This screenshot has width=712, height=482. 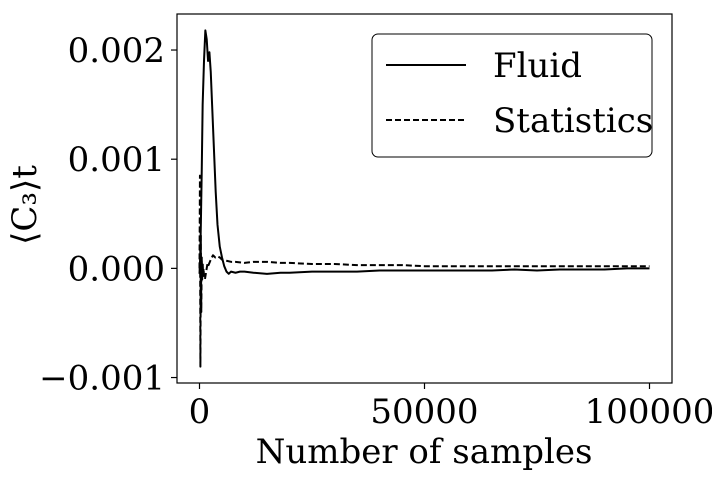 I want to click on x-tick-label: 100000, so click(x=648, y=412).